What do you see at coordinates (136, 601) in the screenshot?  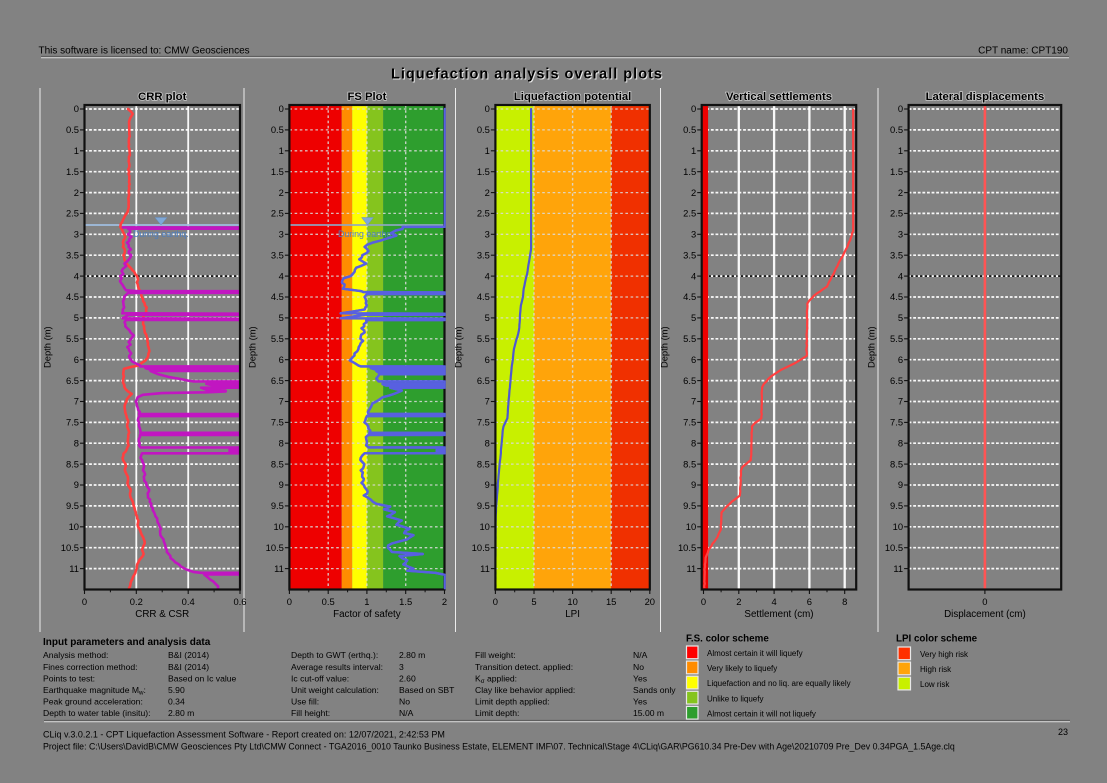 I see `svg-text: 0.2` at bounding box center [136, 601].